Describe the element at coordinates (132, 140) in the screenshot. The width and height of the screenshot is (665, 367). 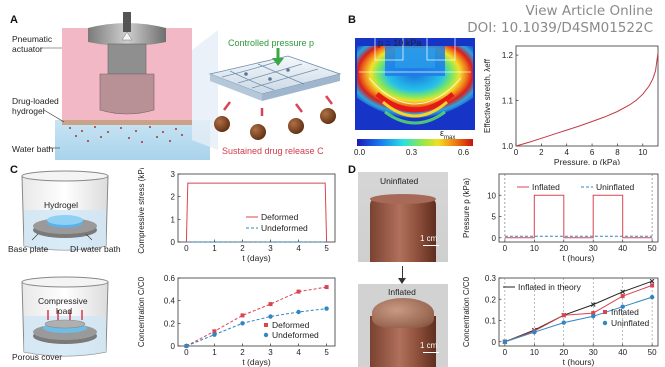
I see `water-bath-shape` at that location.